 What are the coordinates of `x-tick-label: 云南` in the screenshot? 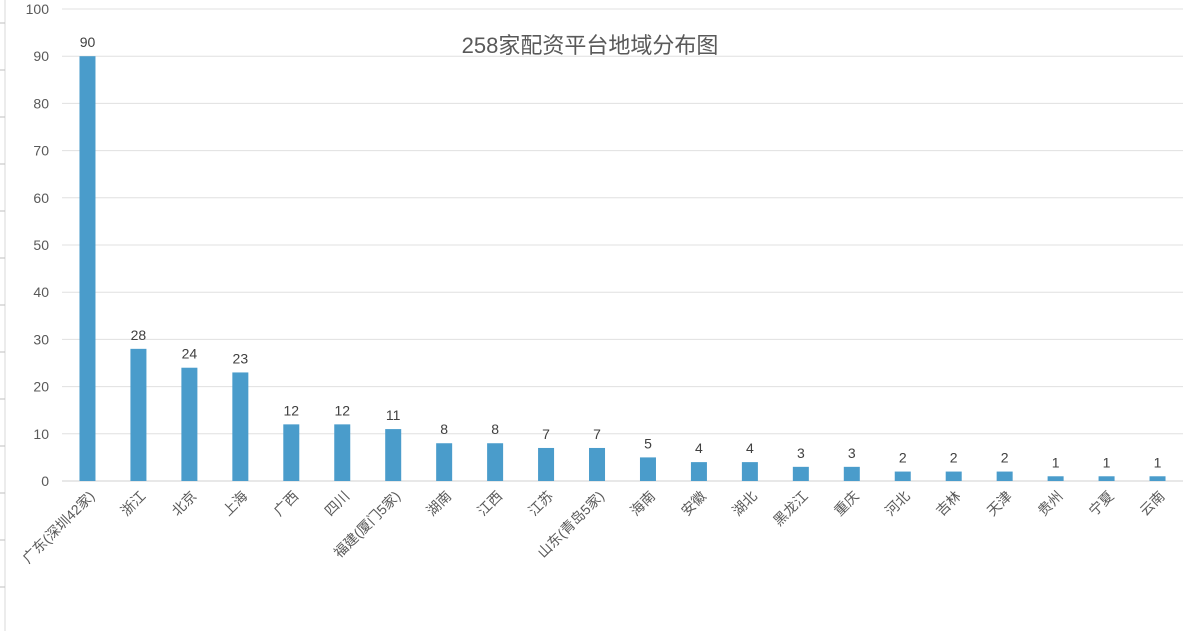 It's located at (1152, 503).